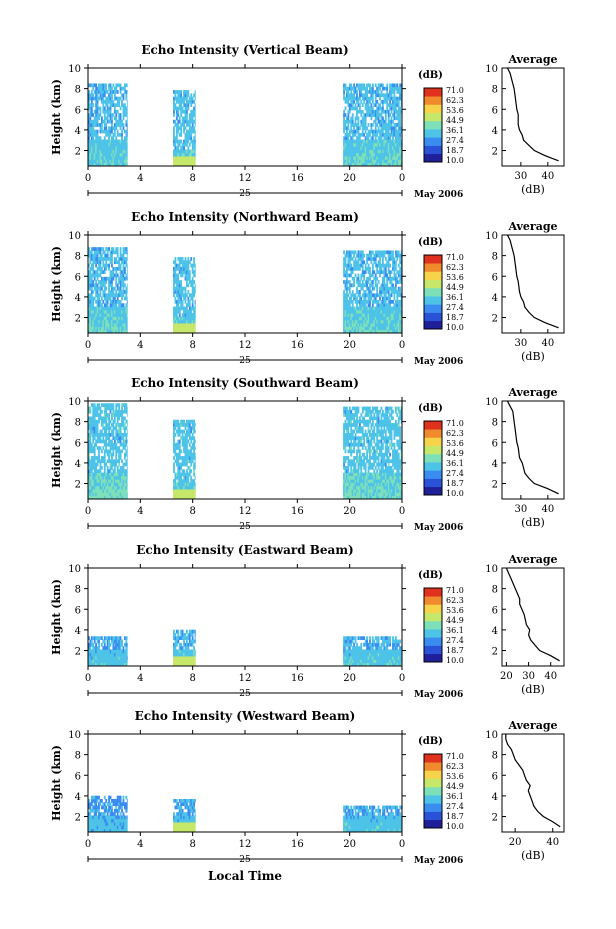  Describe the element at coordinates (495, 131) in the screenshot. I see `average-y-tick-label: 4` at that location.